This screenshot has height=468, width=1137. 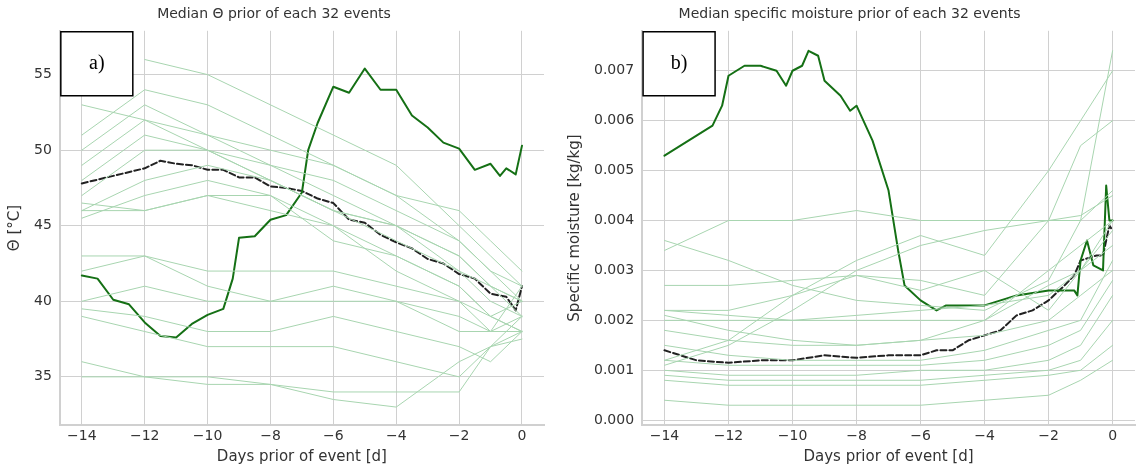 I want to click on y-tick-label: 55, so click(x=42, y=73).